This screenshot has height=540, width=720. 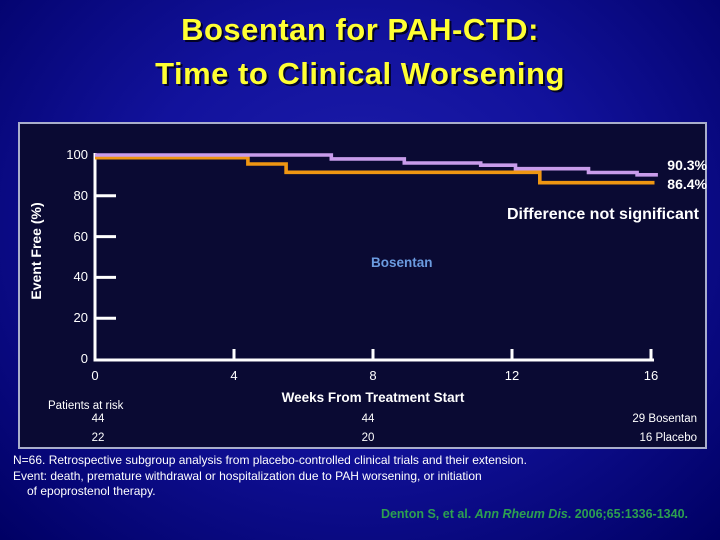 What do you see at coordinates (86, 406) in the screenshot?
I see `patients-at-risk-label: Patients at risk` at bounding box center [86, 406].